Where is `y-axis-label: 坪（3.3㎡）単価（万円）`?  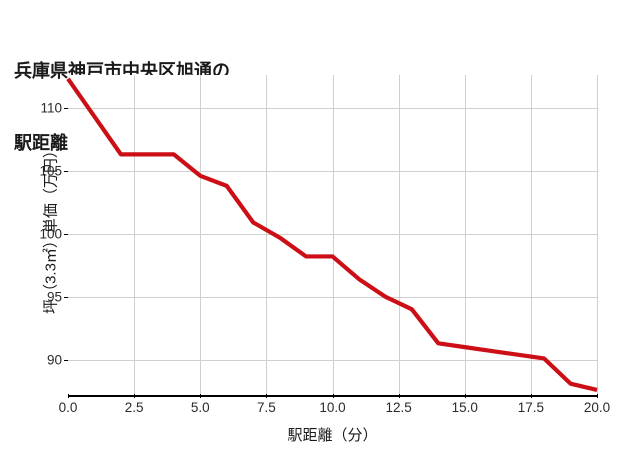
y-axis-label: 坪（3.3㎡）単価（万円） is located at coordinates (51, 228).